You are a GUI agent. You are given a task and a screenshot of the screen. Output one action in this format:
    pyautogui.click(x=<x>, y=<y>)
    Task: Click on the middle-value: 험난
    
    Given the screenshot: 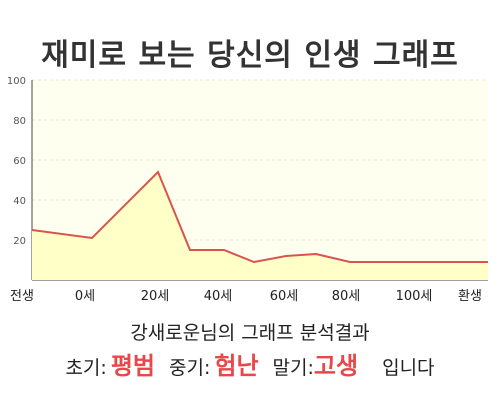 What is the action you would take?
    pyautogui.click(x=236, y=366)
    